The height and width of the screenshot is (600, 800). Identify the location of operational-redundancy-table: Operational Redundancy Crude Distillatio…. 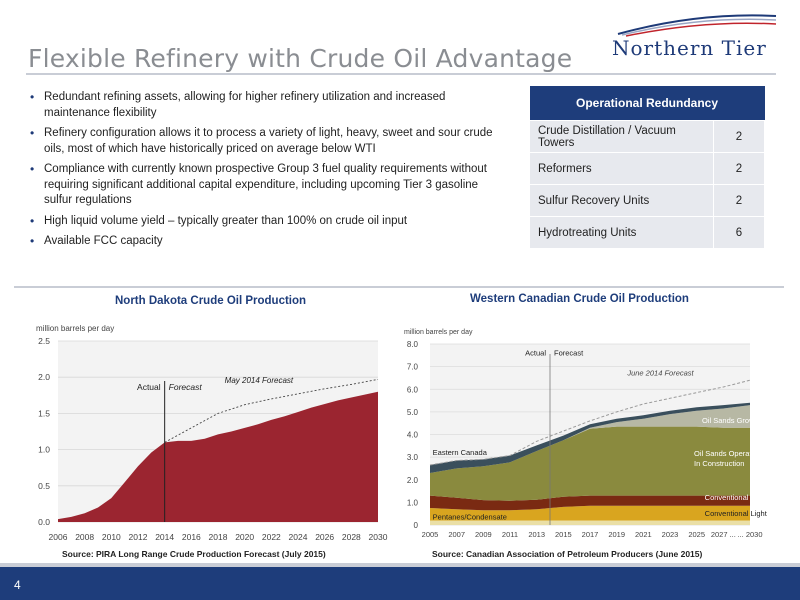
(647, 167).